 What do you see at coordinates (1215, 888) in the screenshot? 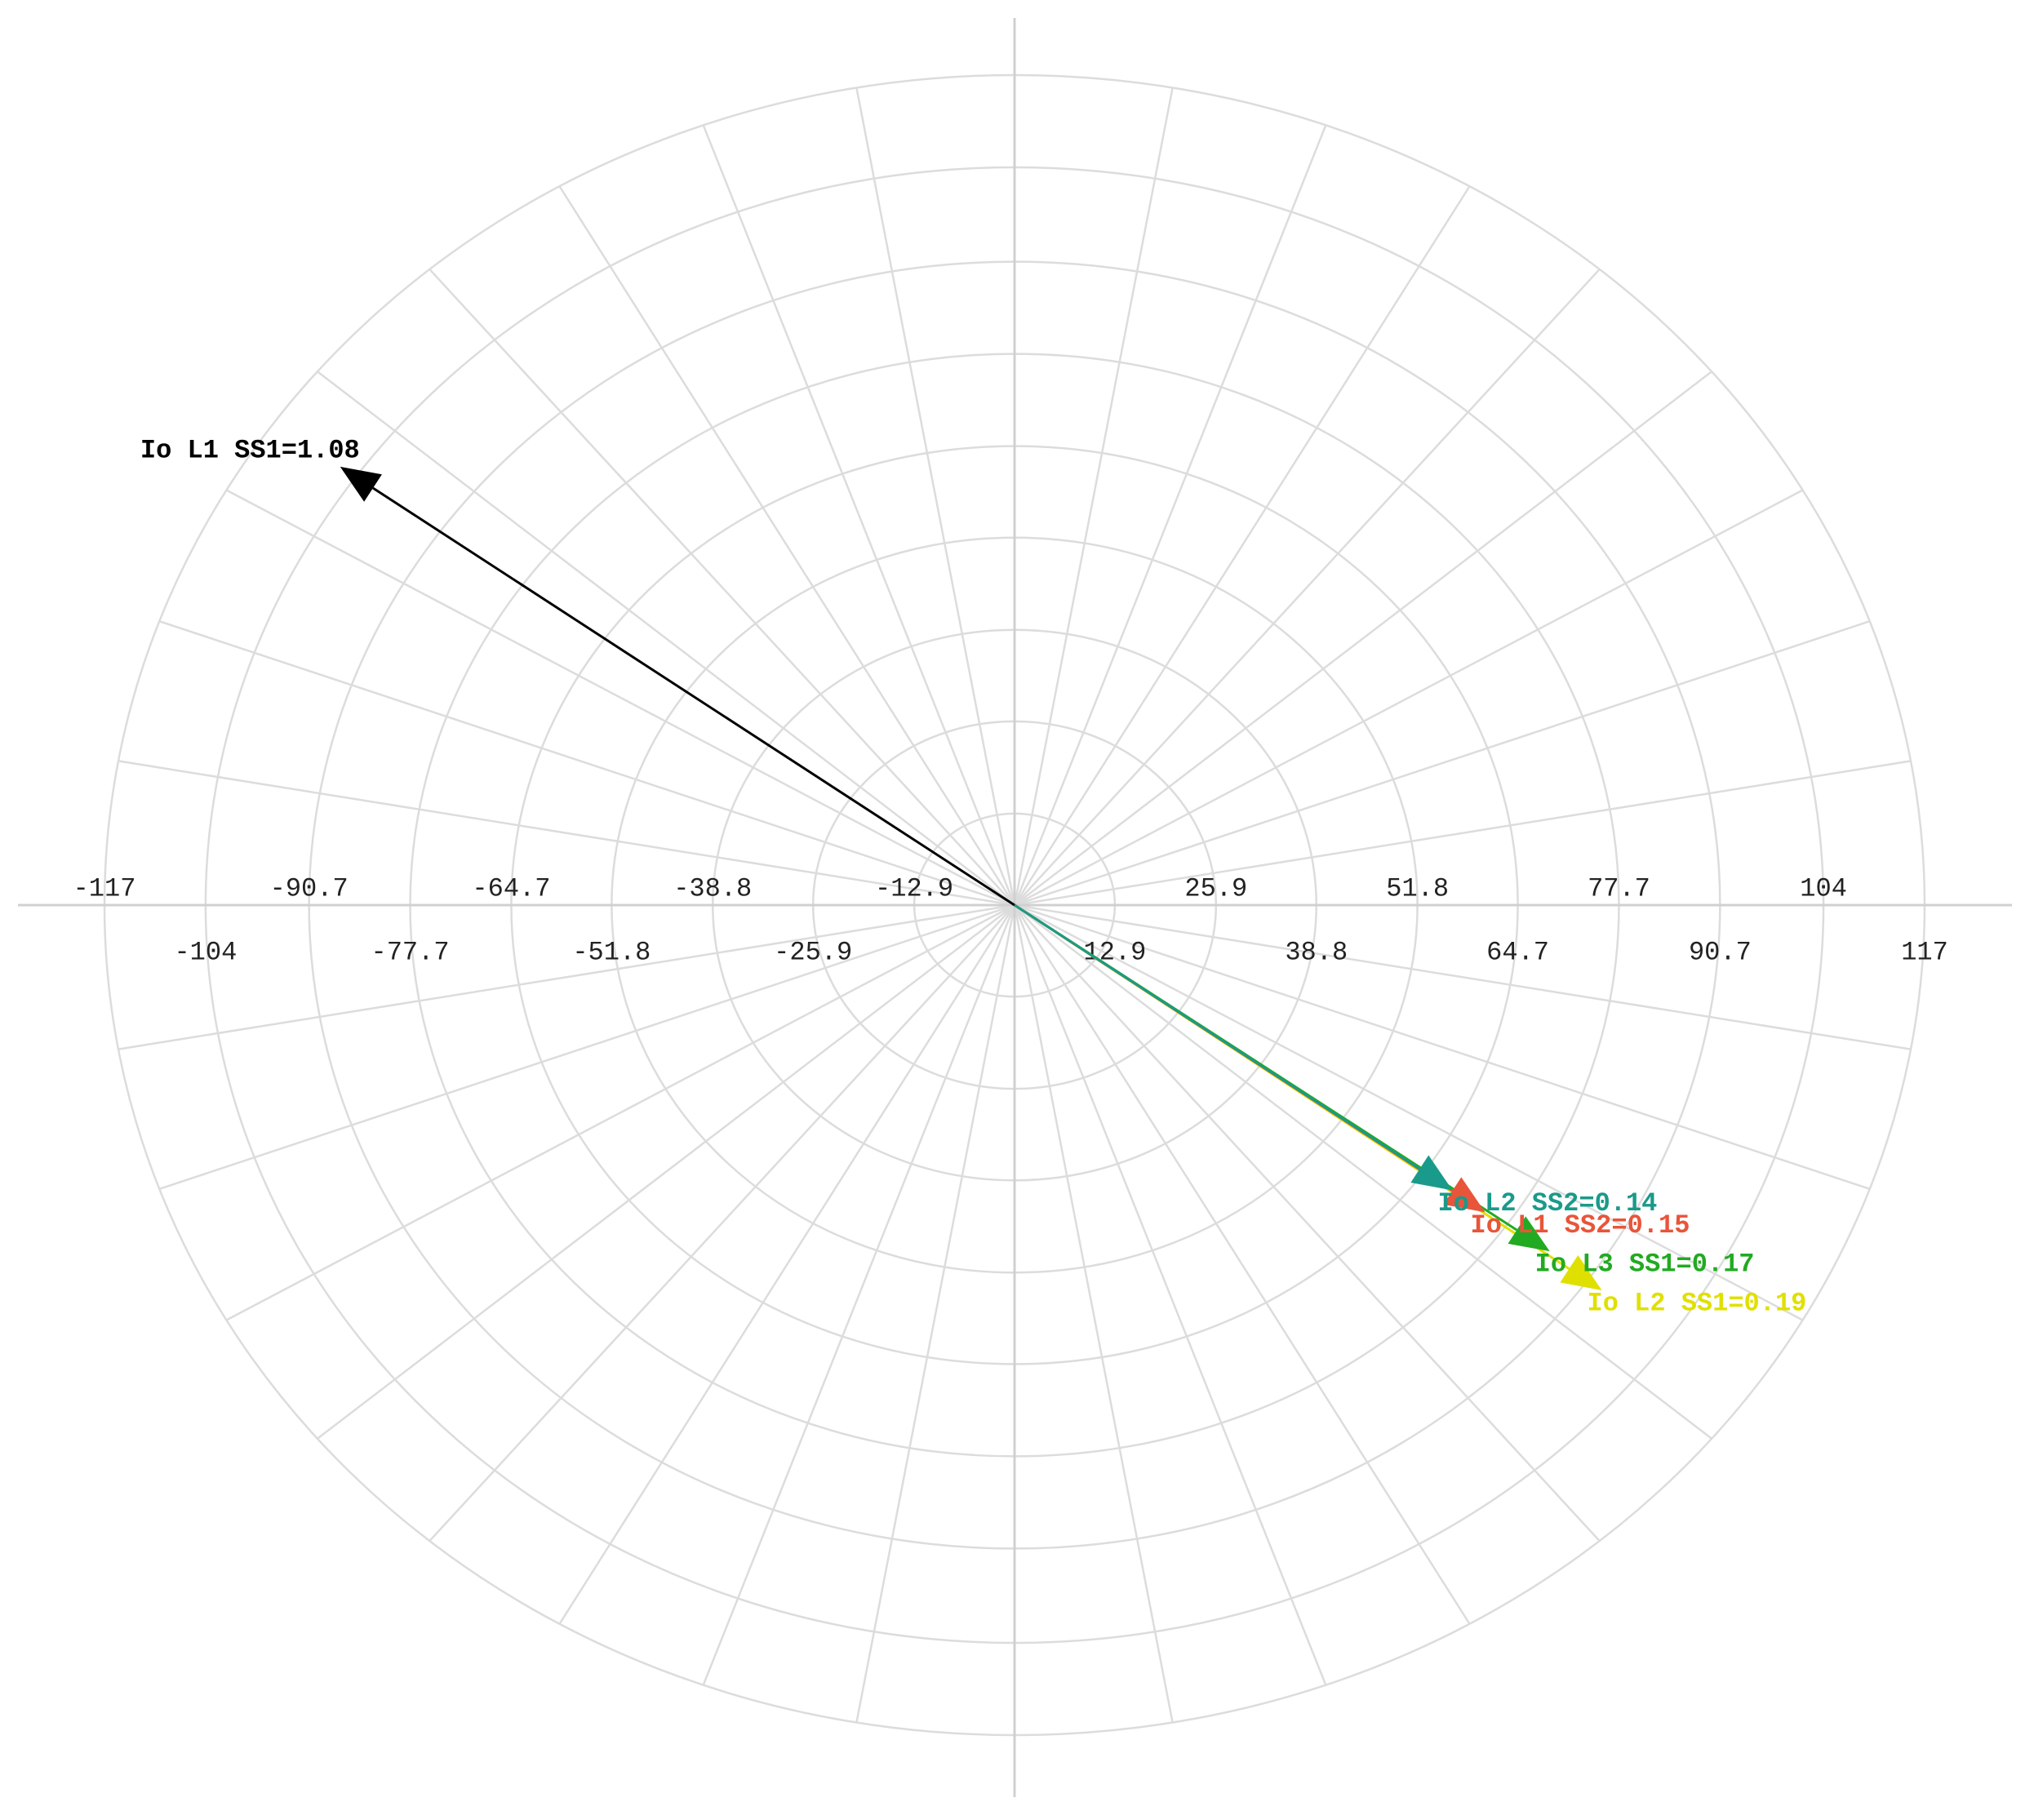
I see `x-tick-label: 25.9` at bounding box center [1215, 888].